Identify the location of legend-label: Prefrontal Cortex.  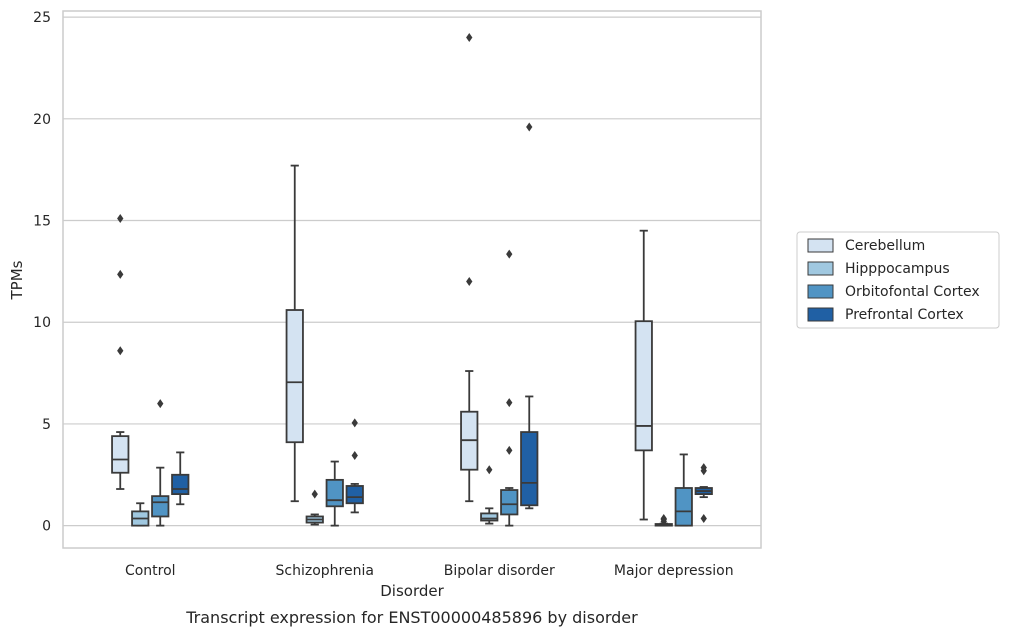
(904, 315).